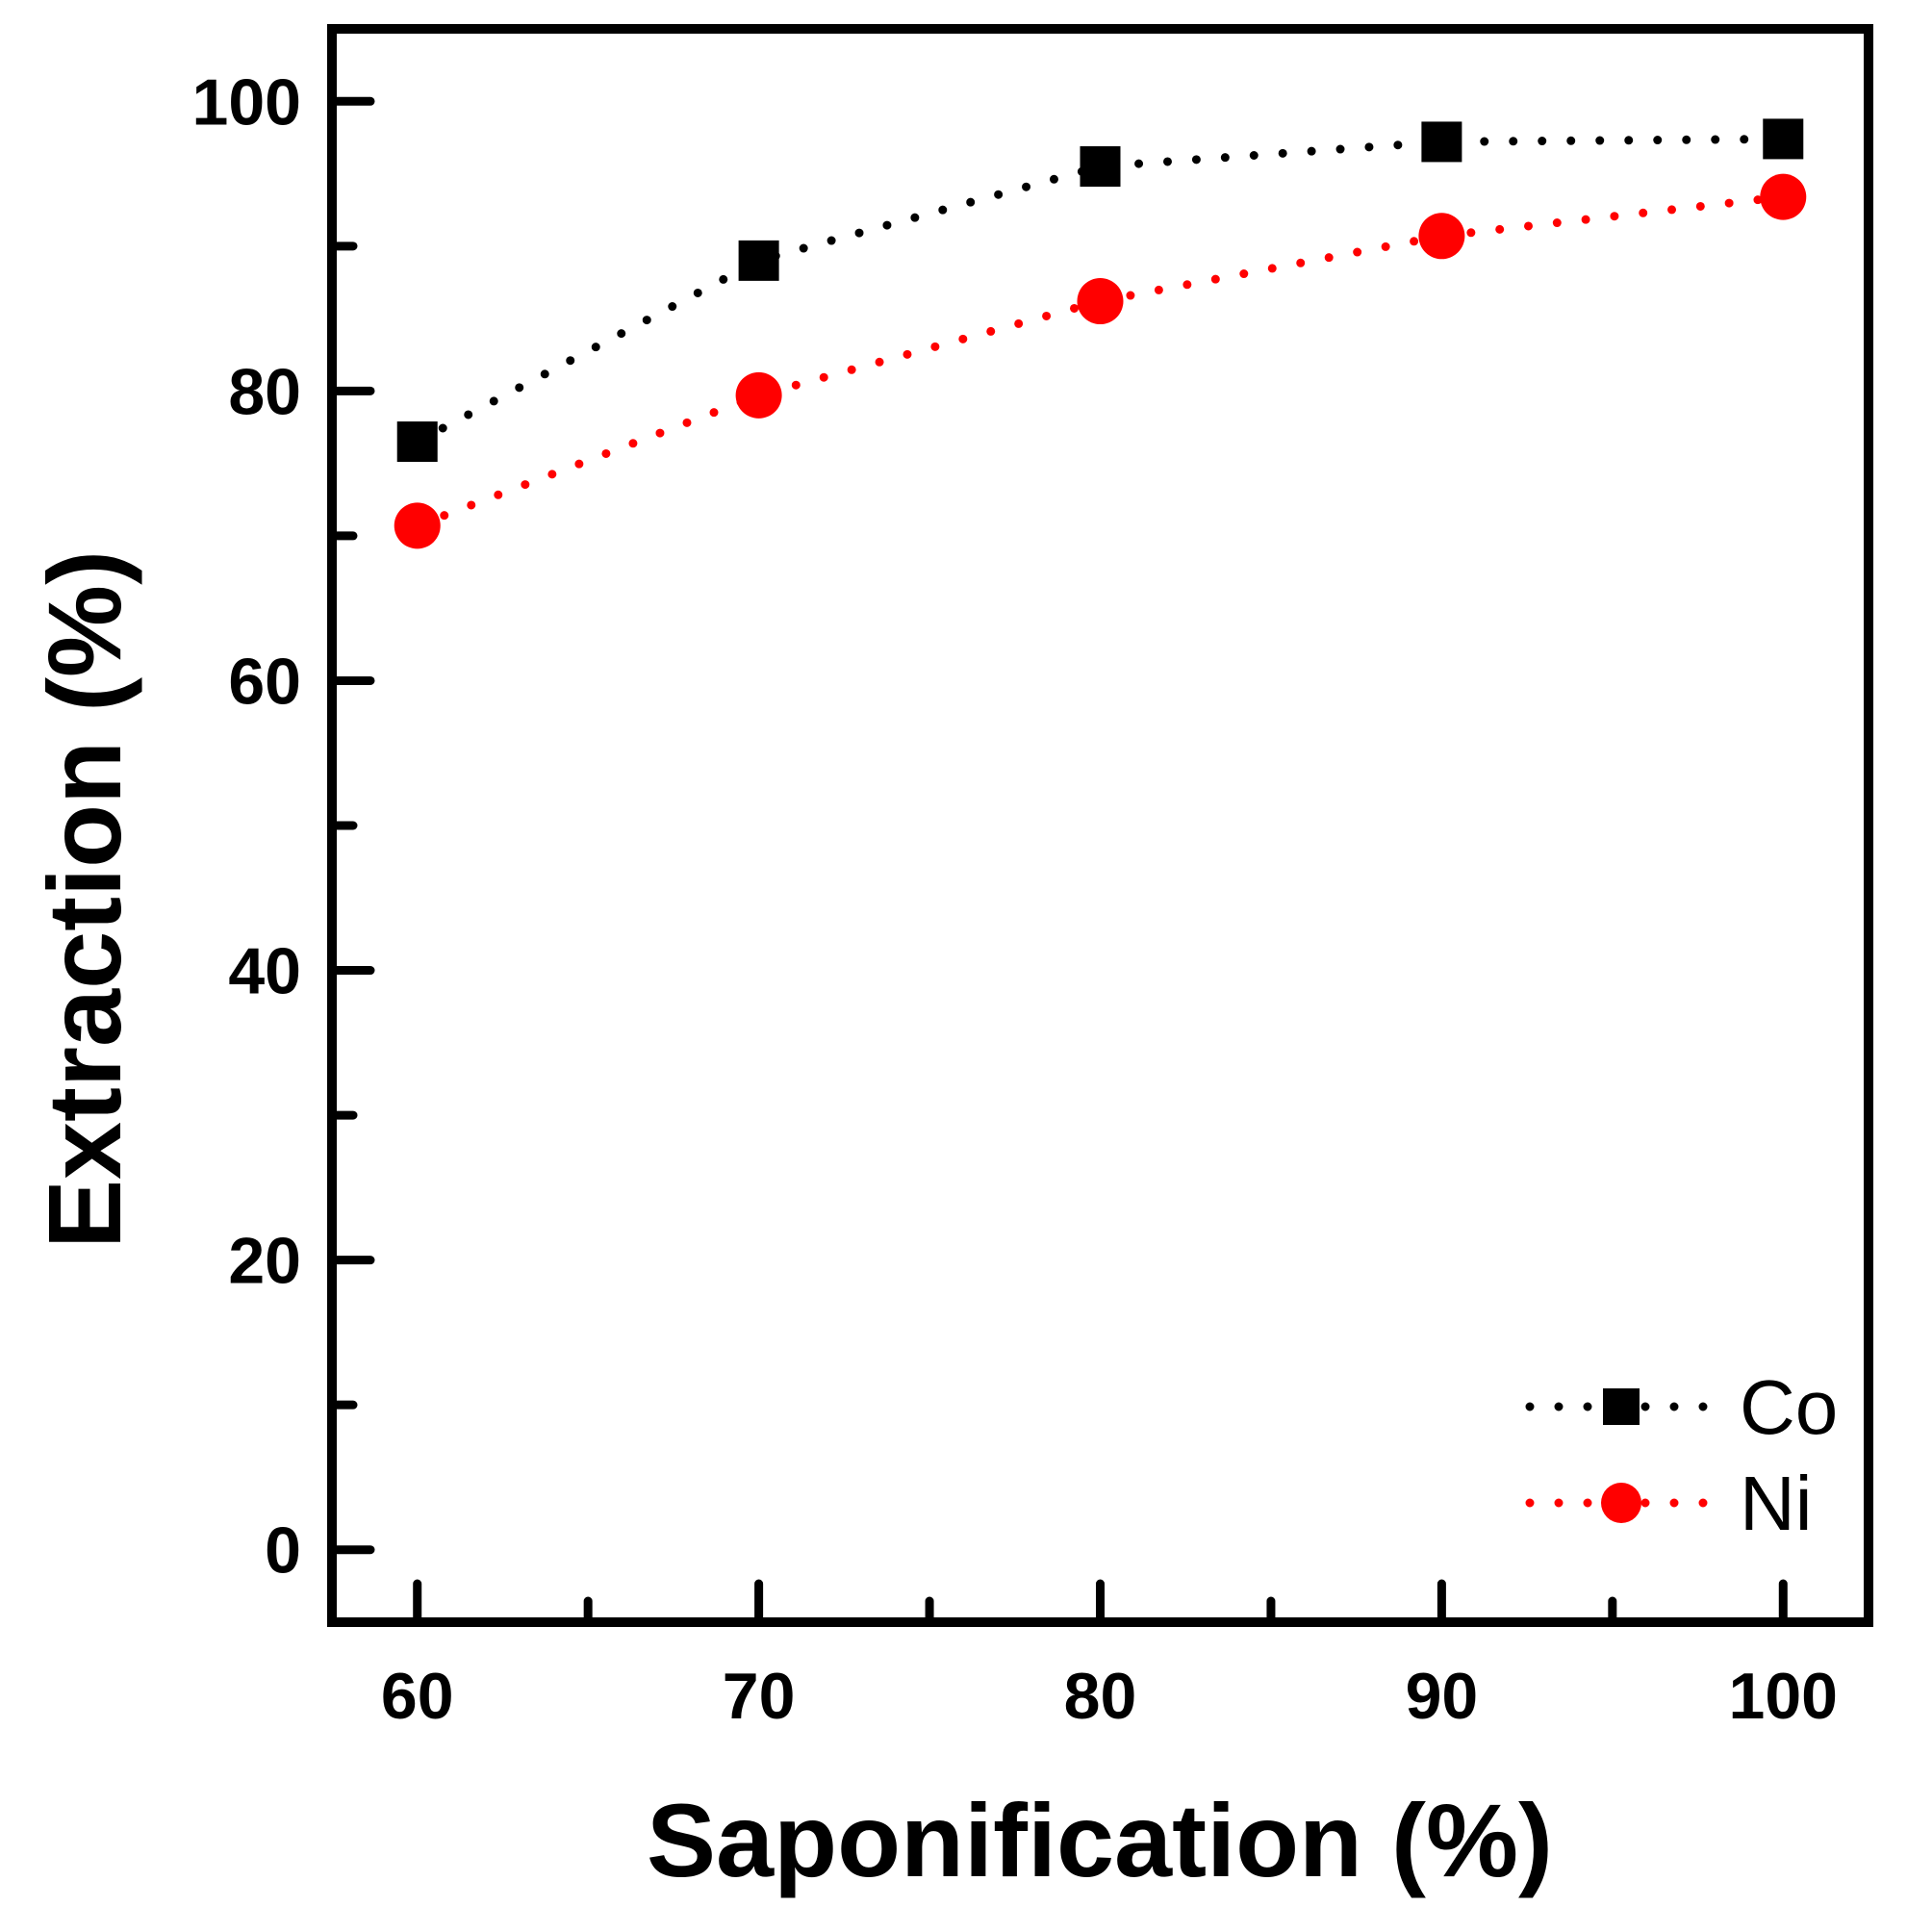 The image size is (1907, 1932). Describe the element at coordinates (1442, 1696) in the screenshot. I see `x-tick-label: 90` at that location.